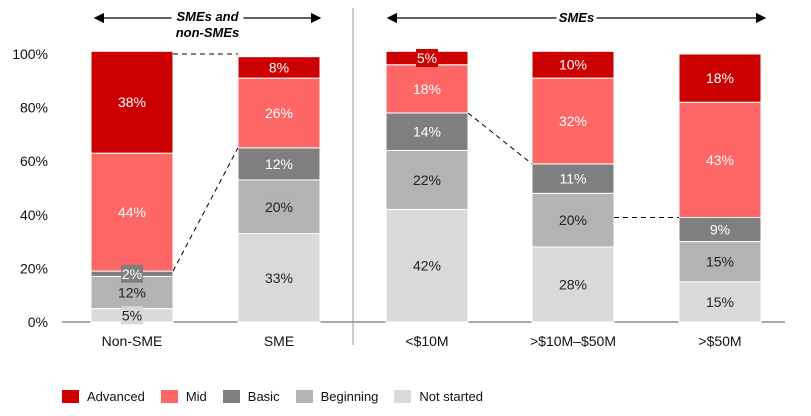 This screenshot has width=811, height=416. I want to click on data-label: 10%, so click(573, 65).